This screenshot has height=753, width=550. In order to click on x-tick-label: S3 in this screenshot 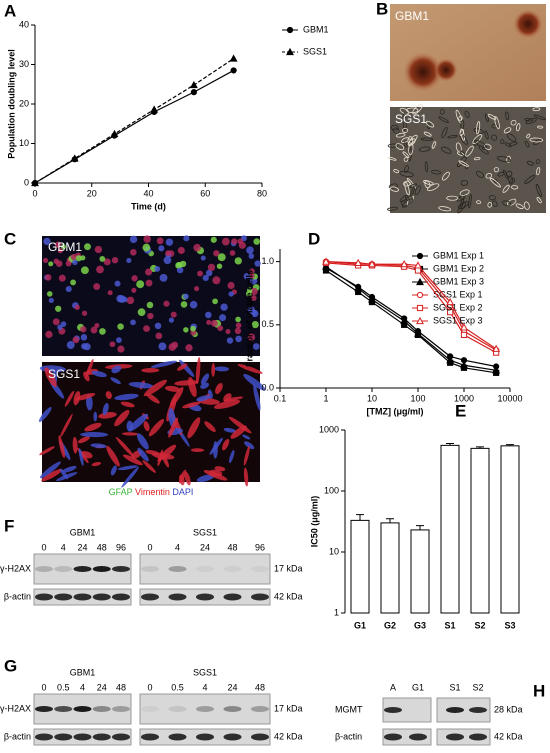, I will do `click(509, 625)`.